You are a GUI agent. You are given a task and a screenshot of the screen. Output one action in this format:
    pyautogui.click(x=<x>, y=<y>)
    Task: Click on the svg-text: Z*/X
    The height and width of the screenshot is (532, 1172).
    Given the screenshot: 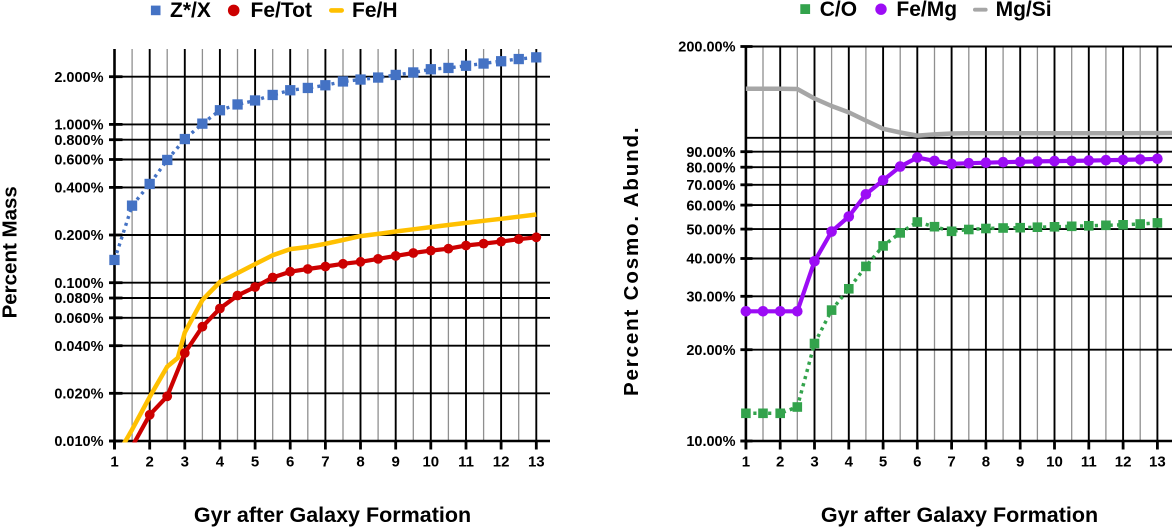 What is the action you would take?
    pyautogui.click(x=190, y=11)
    